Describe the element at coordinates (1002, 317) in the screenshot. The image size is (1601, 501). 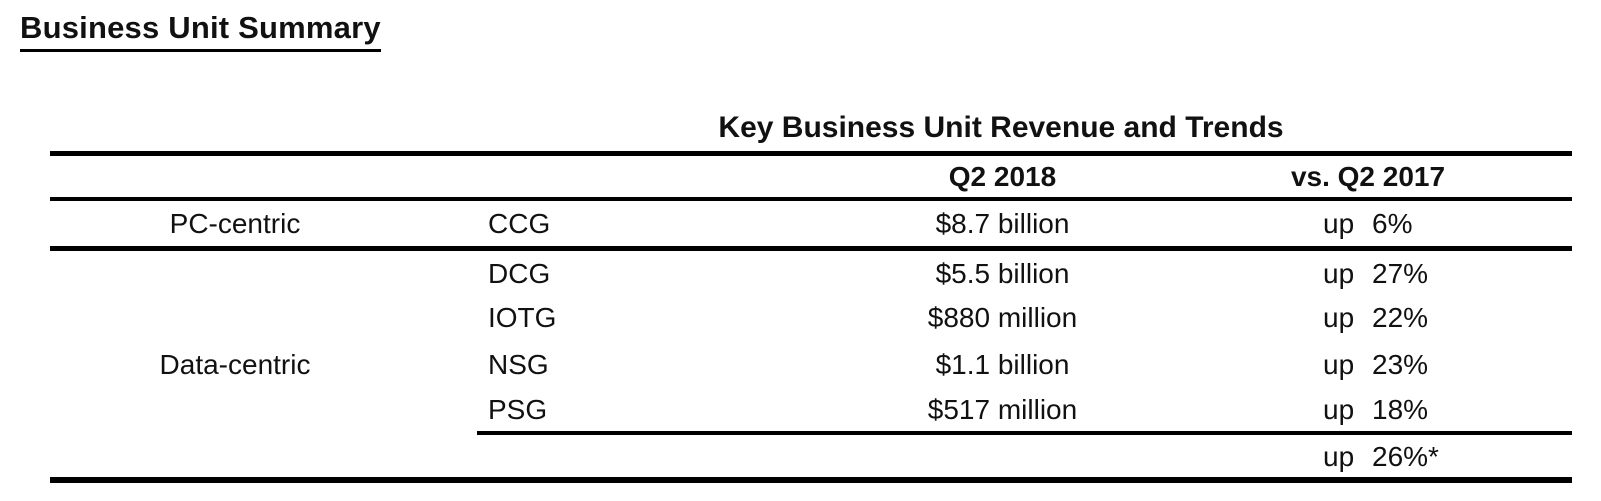
I see `revenue-value: $880 million` at that location.